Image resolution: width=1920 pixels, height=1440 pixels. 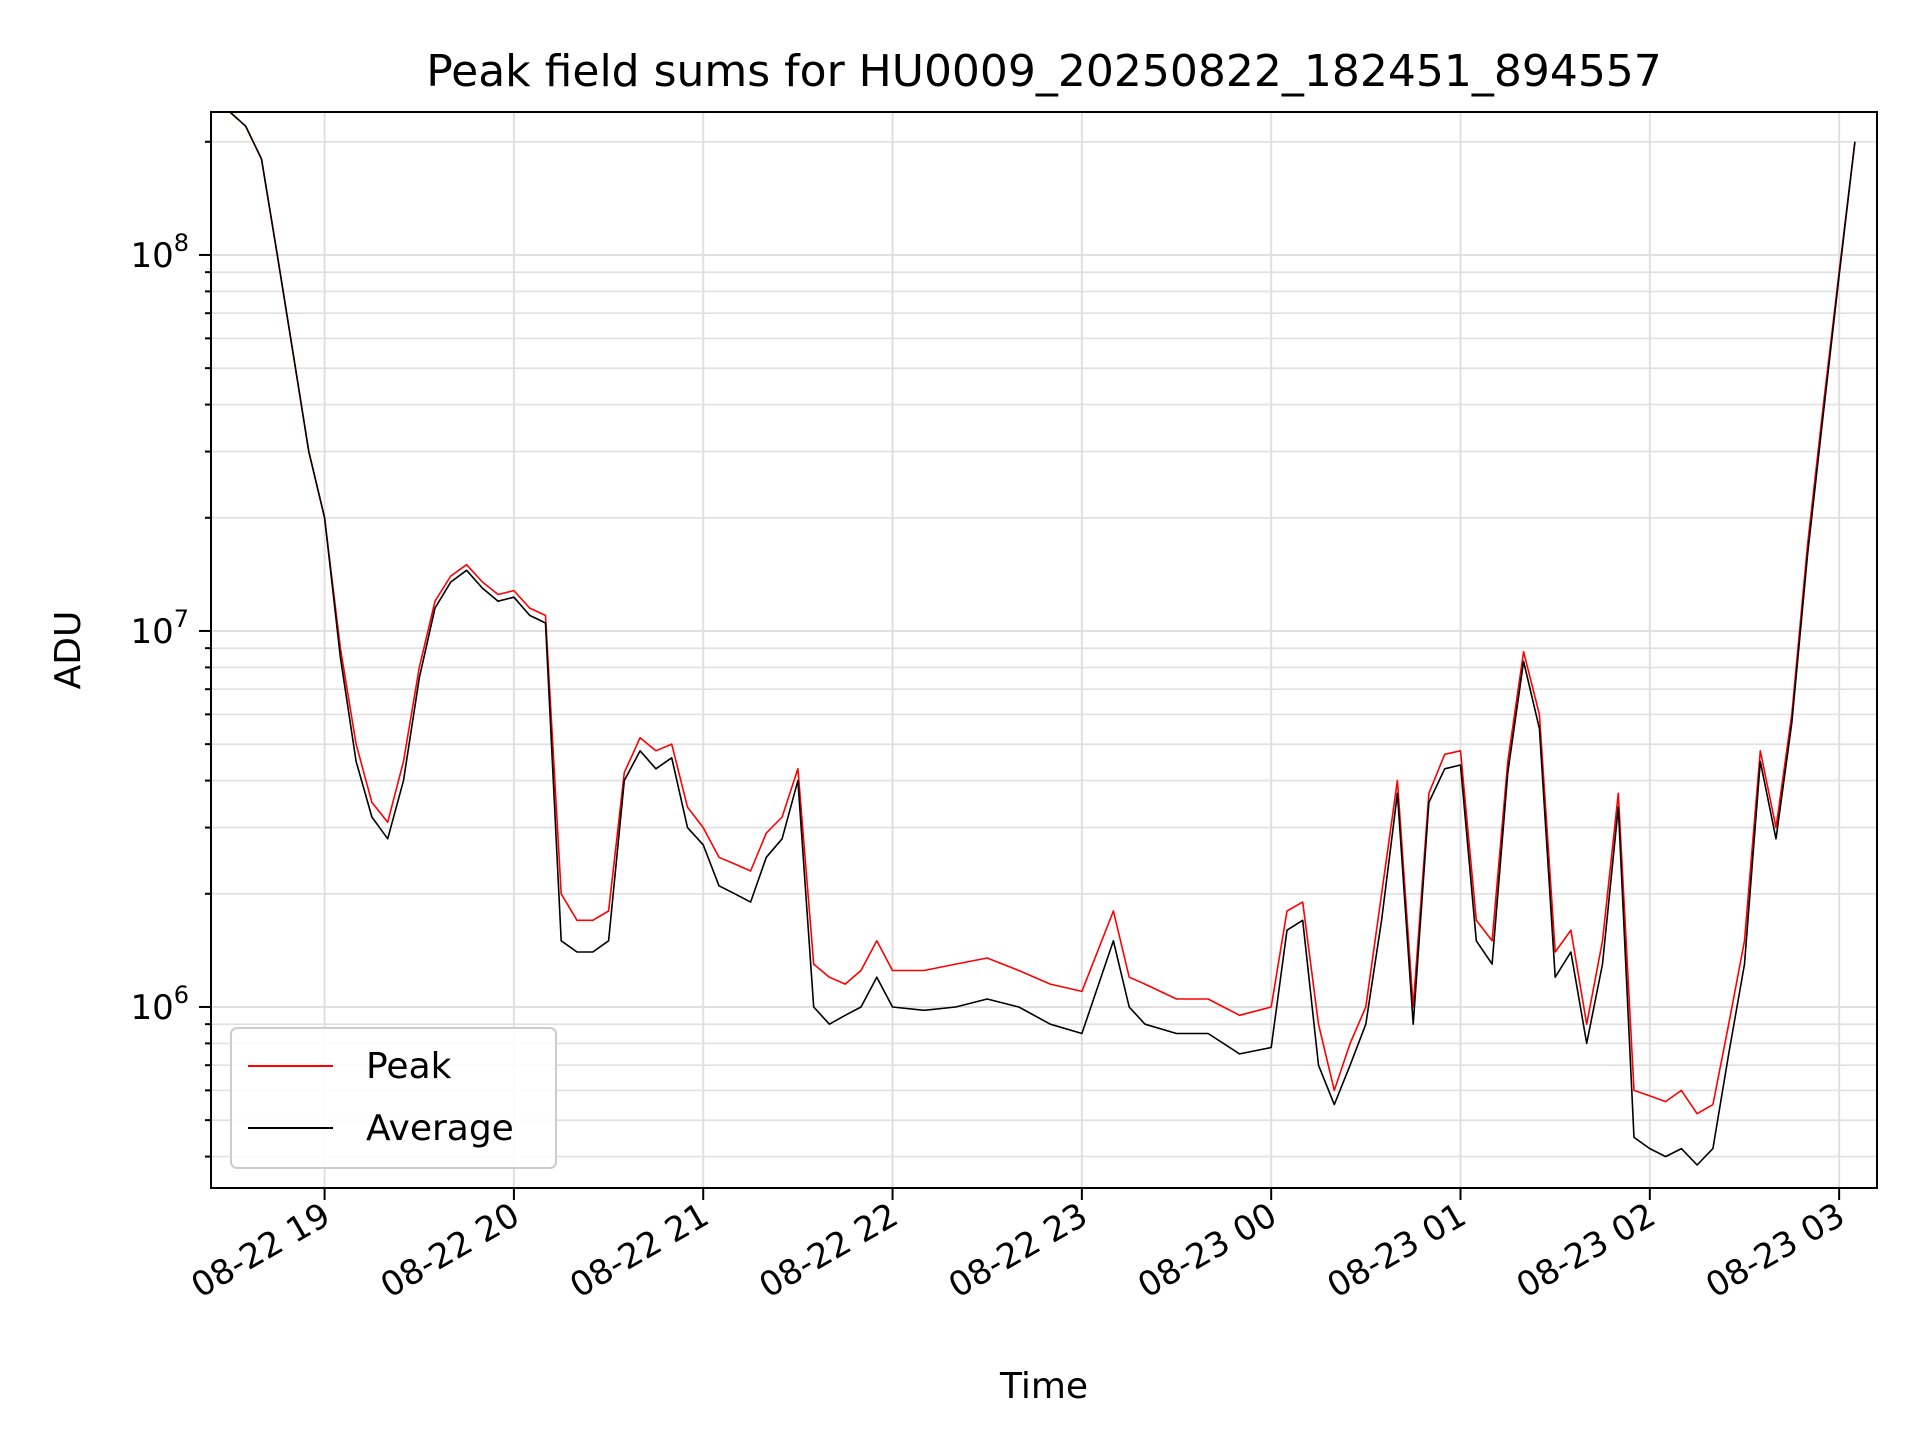 What do you see at coordinates (1043, 1386) in the screenshot?
I see `x-axis-label: Time` at bounding box center [1043, 1386].